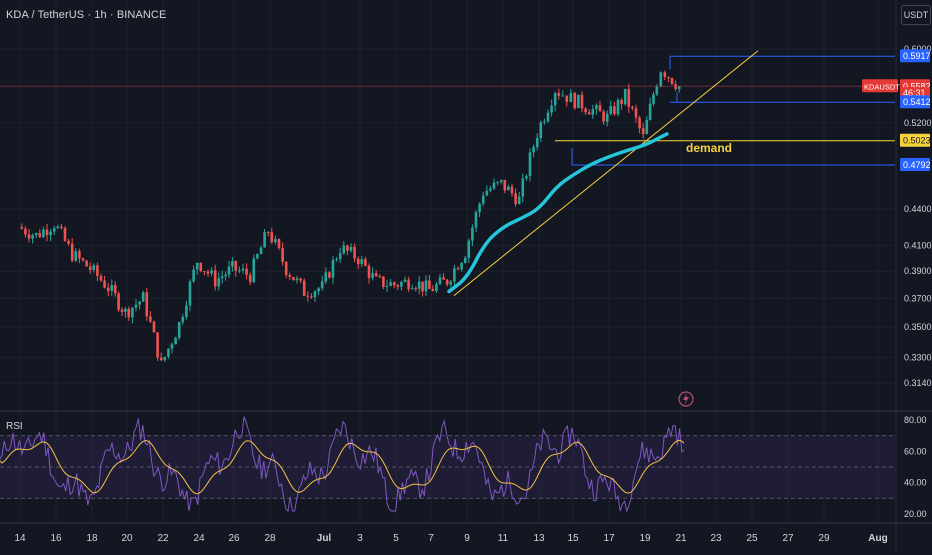  Describe the element at coordinates (882, 86) in the screenshot. I see `symbol-tag-text: KDAUSDT` at that location.